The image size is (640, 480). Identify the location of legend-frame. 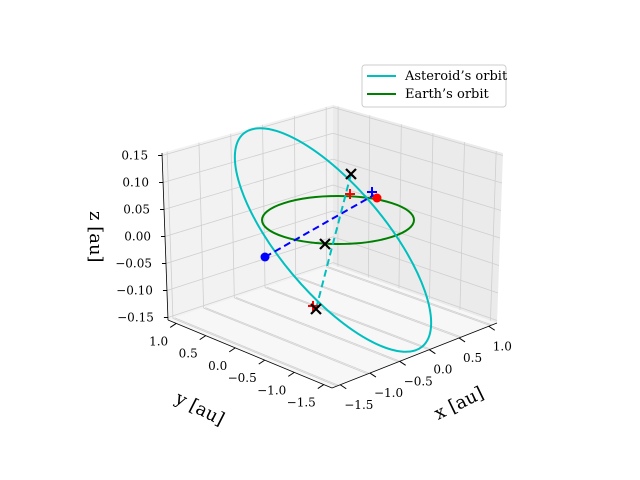
(434, 86).